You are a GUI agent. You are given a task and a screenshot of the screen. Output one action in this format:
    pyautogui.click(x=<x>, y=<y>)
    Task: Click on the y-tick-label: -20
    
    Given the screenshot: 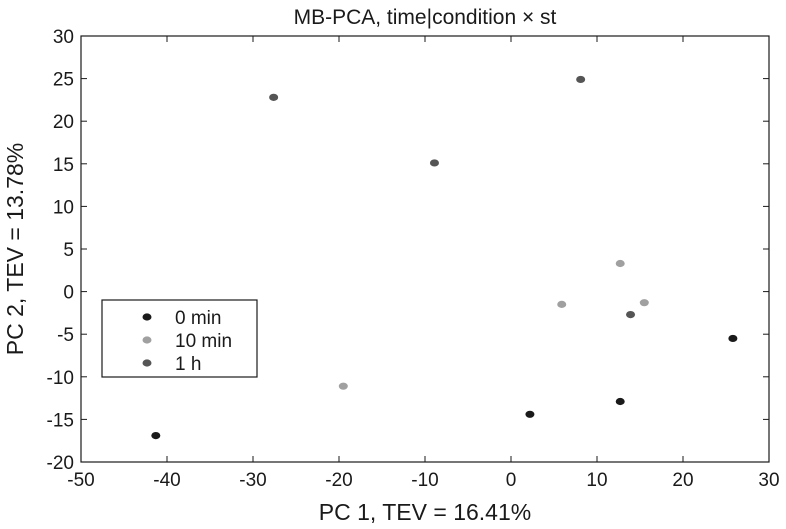 What is the action you would take?
    pyautogui.click(x=60, y=463)
    